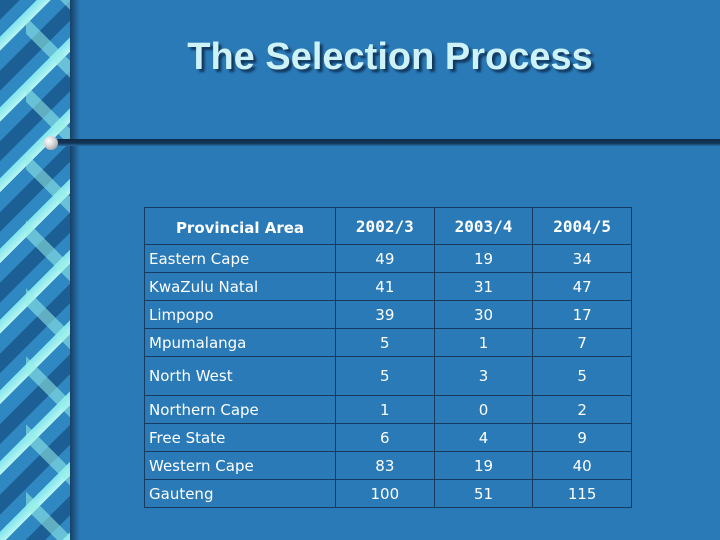 The image size is (720, 540). Describe the element at coordinates (483, 437) in the screenshot. I see `value-2003-4: 4` at that location.